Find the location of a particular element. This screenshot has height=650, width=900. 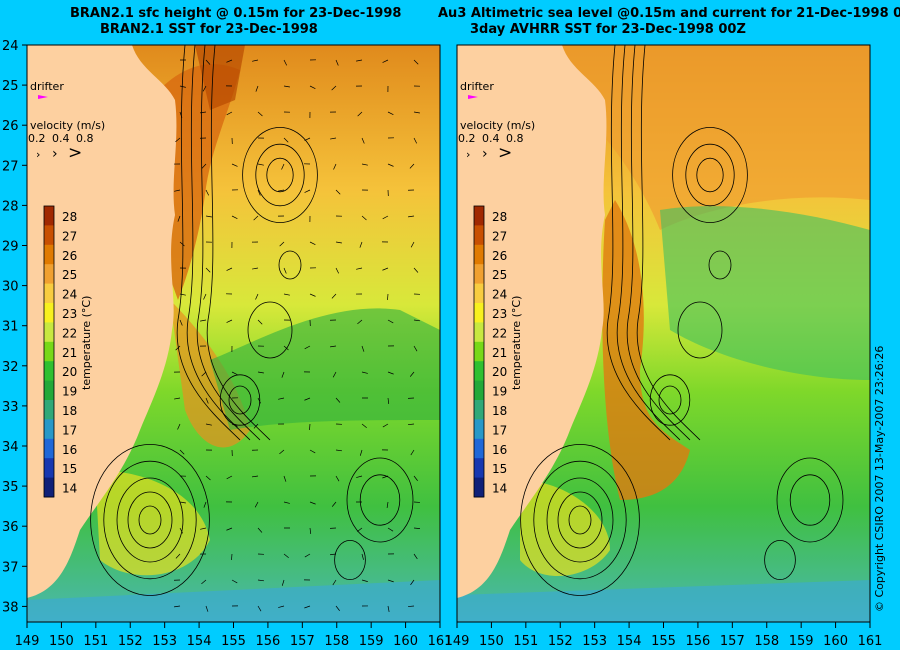

left-title-line2: BRAN2.1 SST for 23-Dec-1998 is located at coordinates (209, 29).